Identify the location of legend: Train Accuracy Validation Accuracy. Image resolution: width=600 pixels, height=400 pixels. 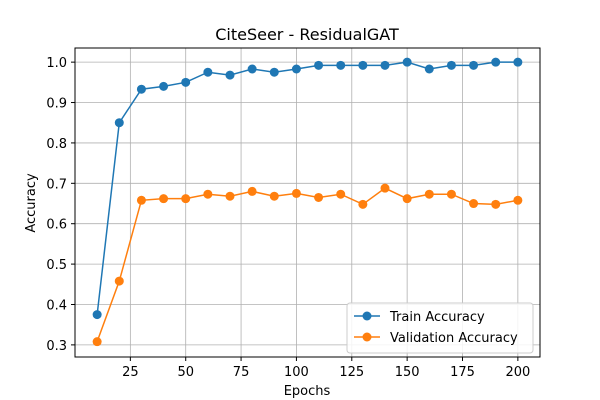
(440, 328).